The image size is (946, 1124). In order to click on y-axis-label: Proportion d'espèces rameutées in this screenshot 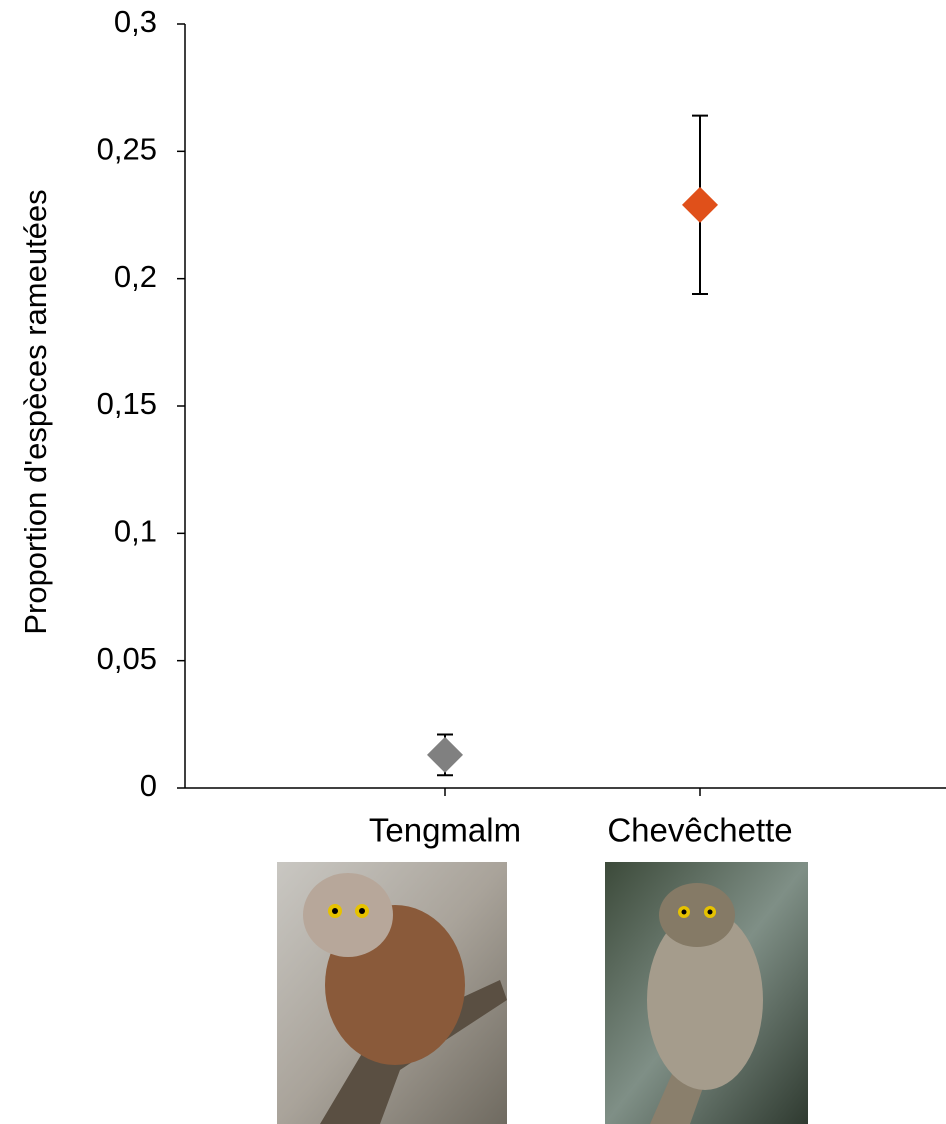, I will do `click(35, 411)`.